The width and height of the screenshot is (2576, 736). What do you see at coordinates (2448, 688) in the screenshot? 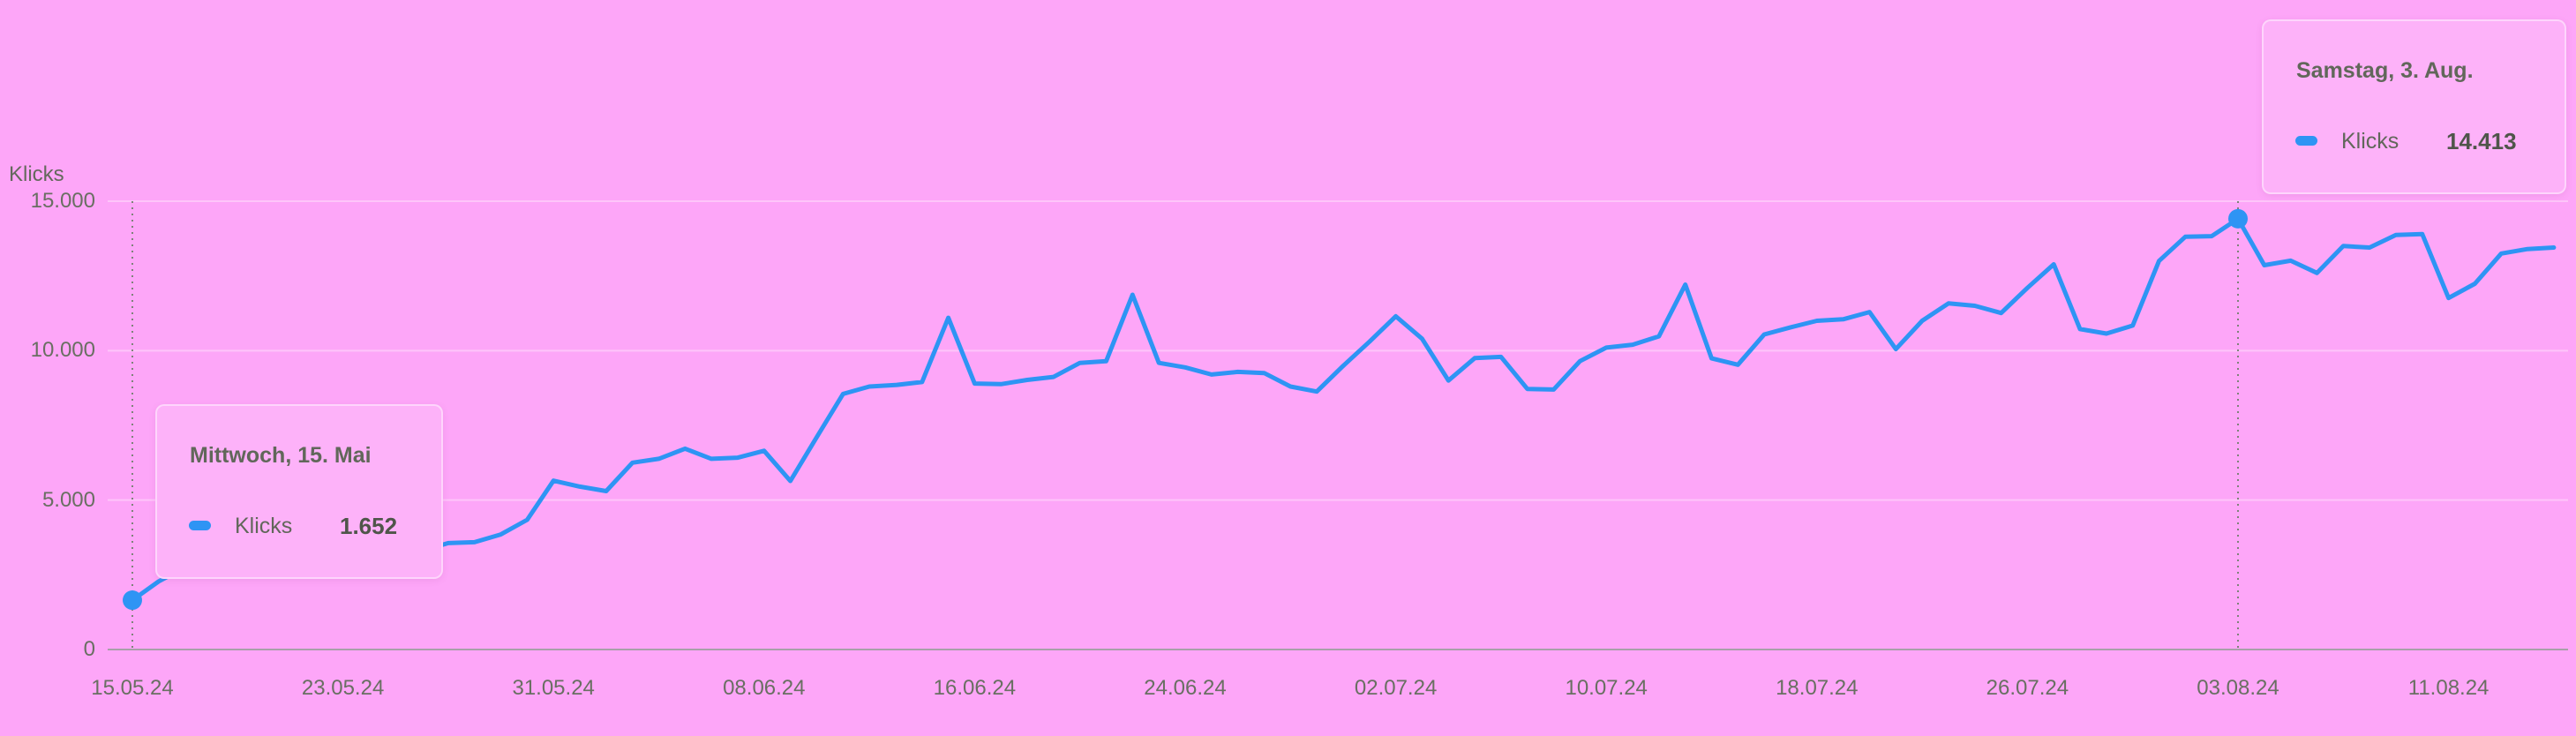
I see `x-axis-tick-label: 11.08.24` at bounding box center [2448, 688].